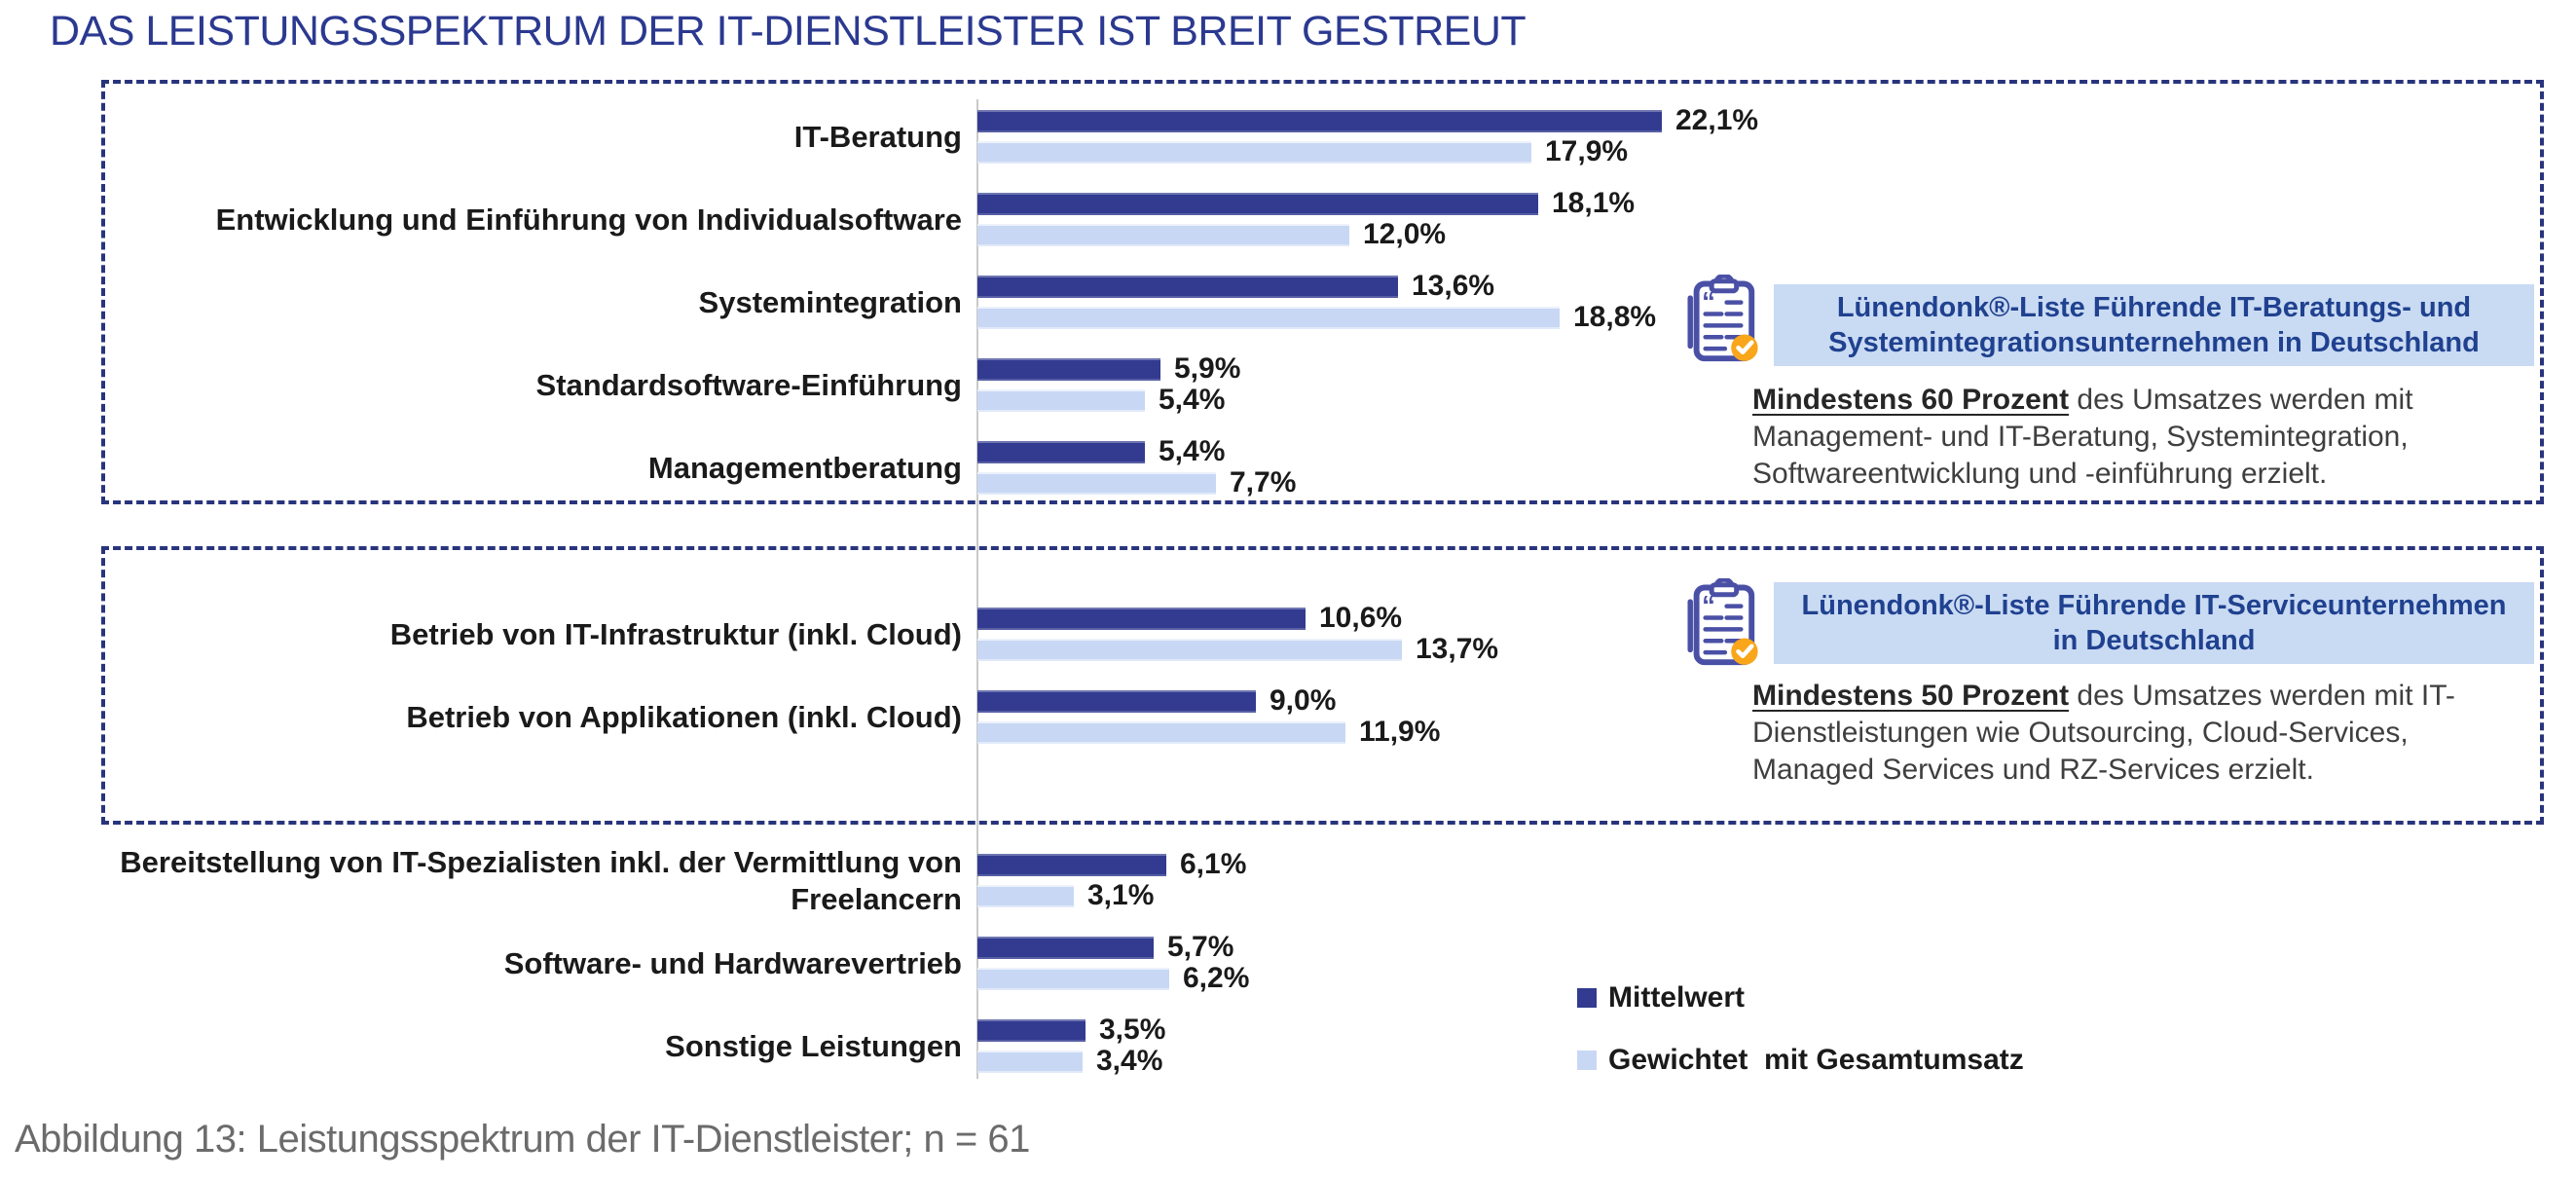  I want to click on axis-line, so click(977, 589).